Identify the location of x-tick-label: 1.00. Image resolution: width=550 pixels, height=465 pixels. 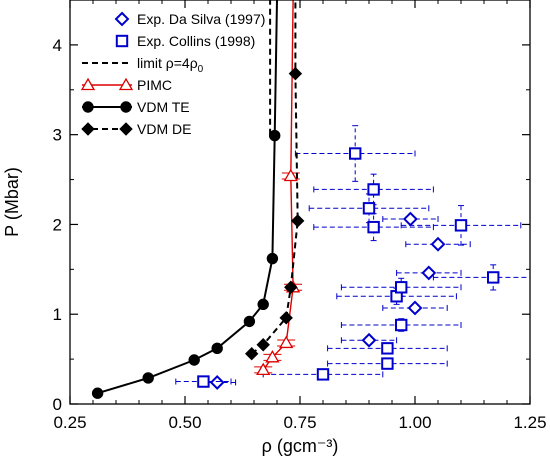
(414, 422).